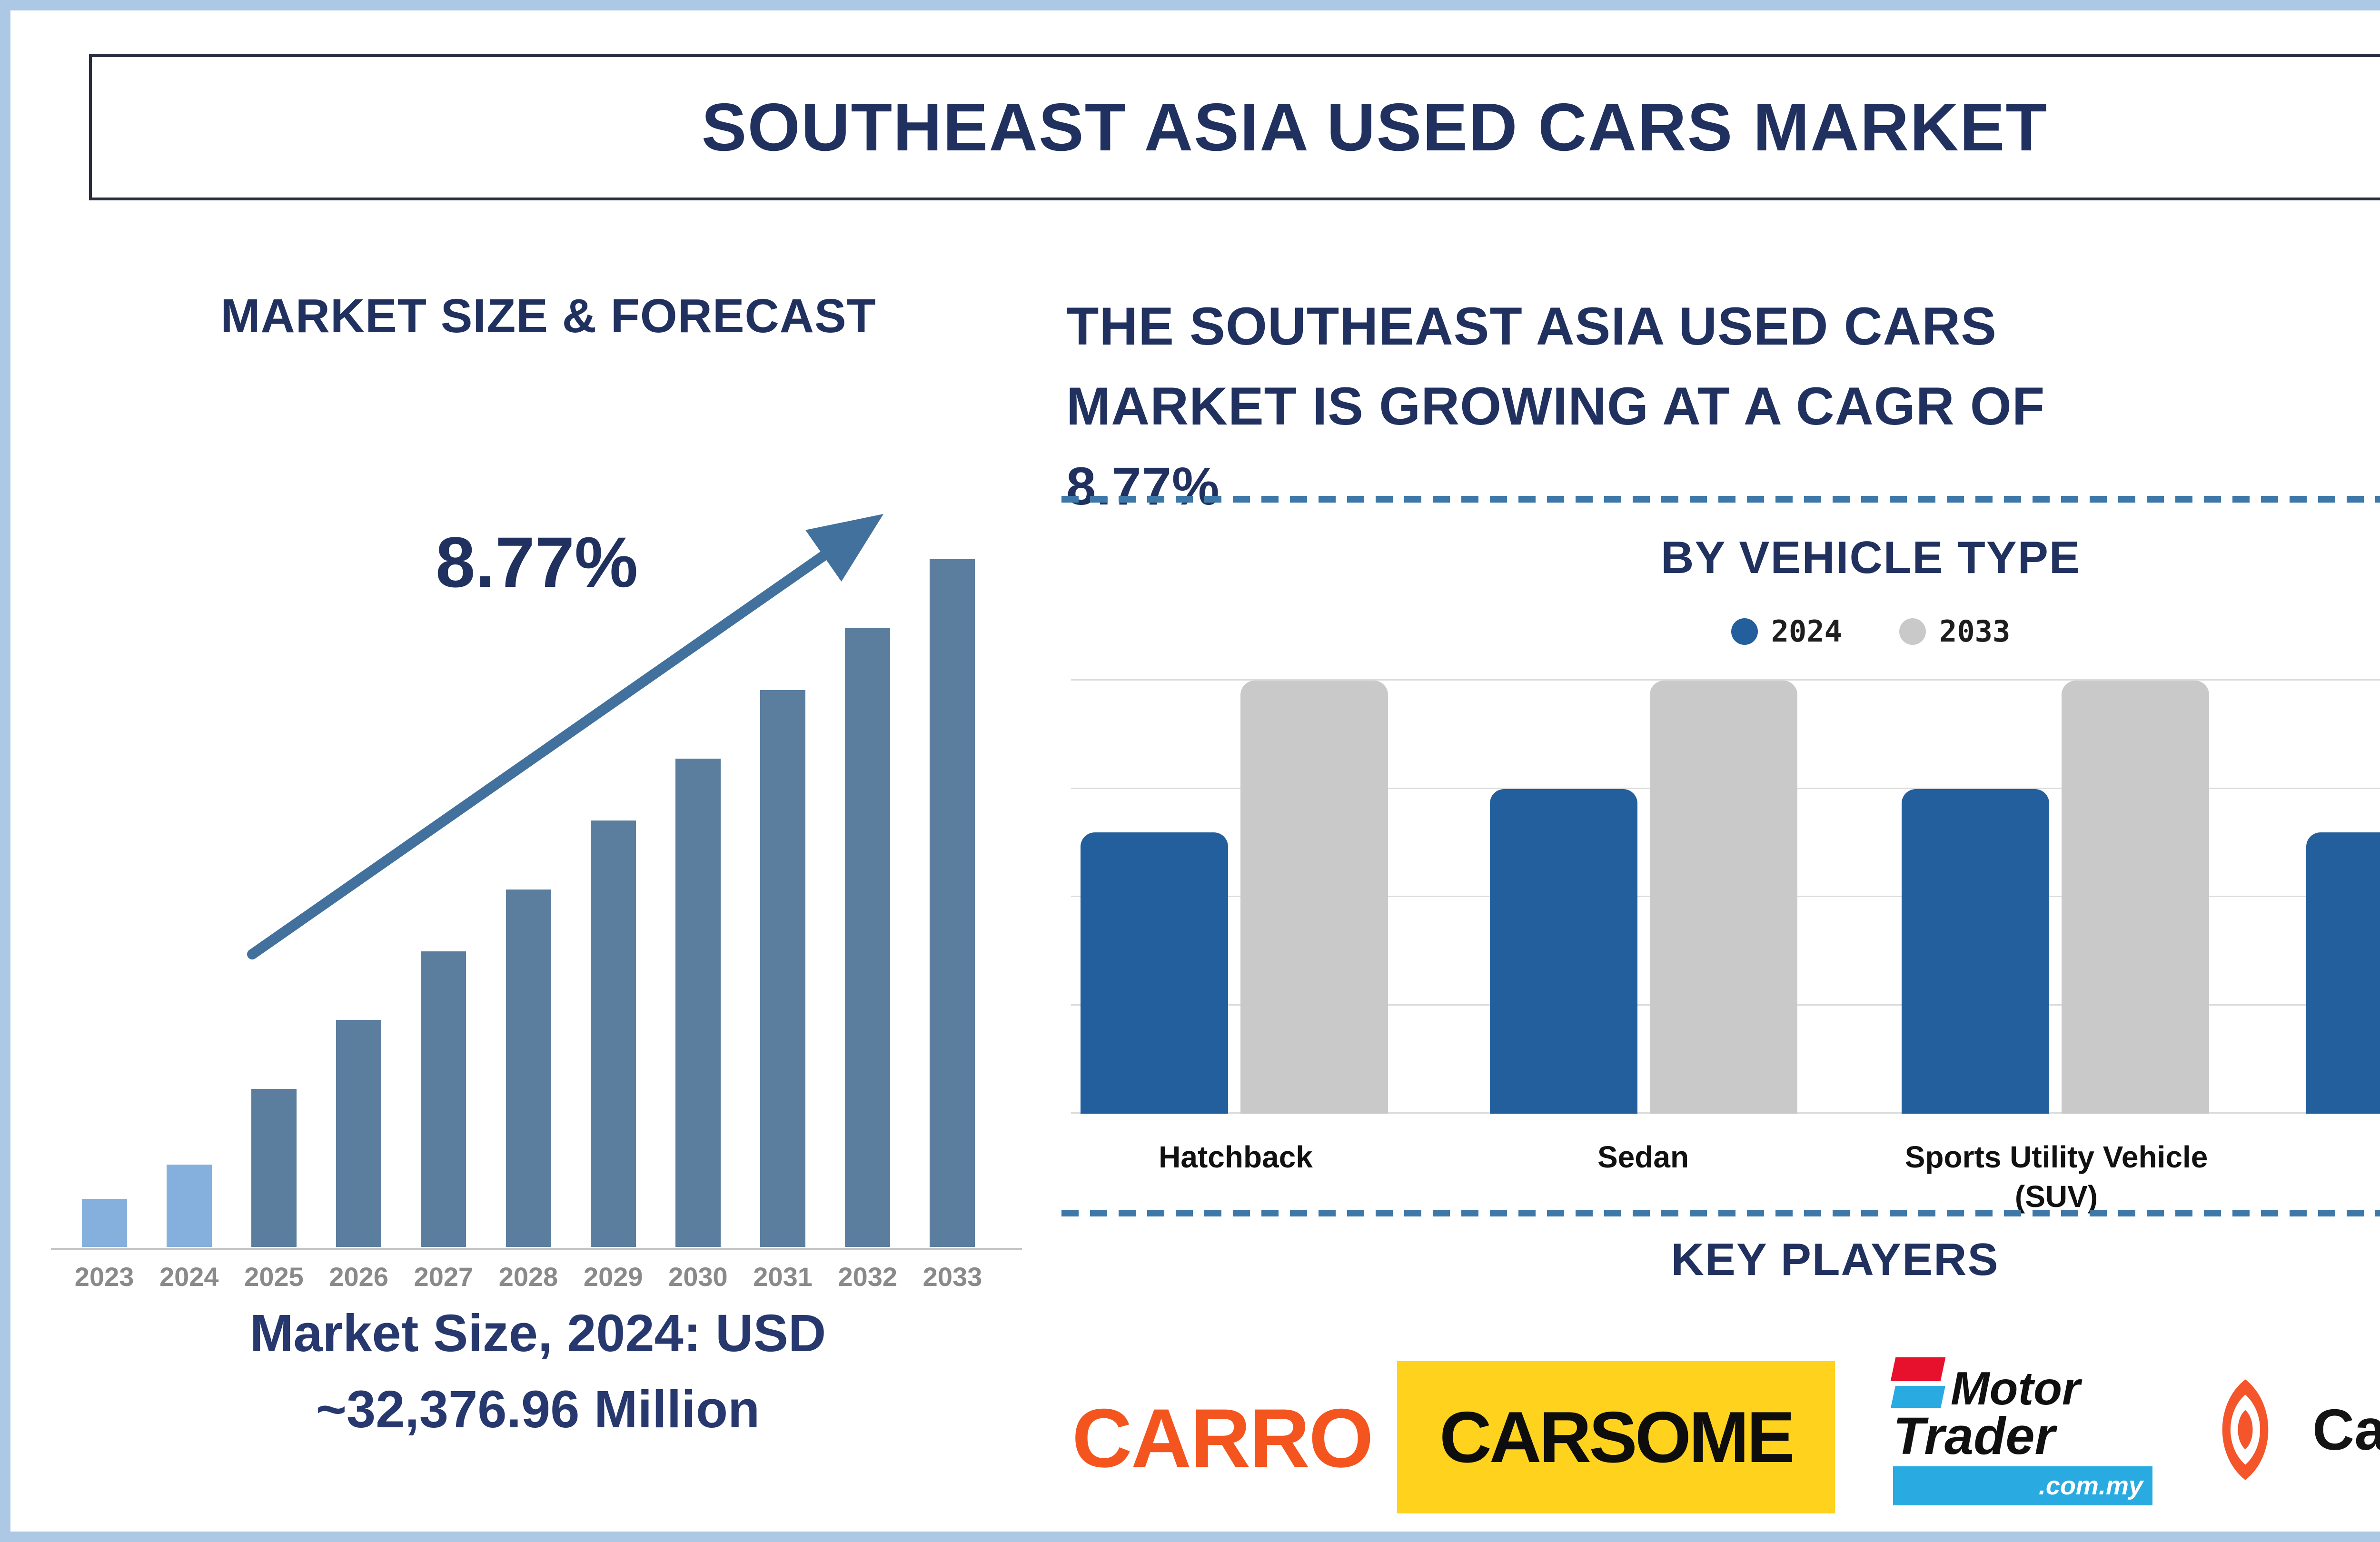  Describe the element at coordinates (1314, 897) in the screenshot. I see `vehicle-bar-Hatchback-2033` at that location.